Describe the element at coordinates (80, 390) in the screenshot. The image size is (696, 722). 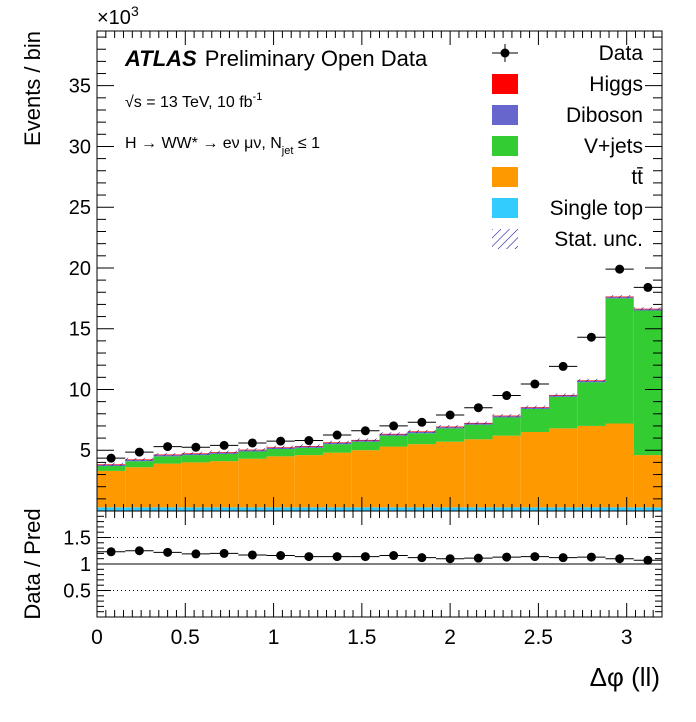
I see `y-tick-label-1: 10` at that location.